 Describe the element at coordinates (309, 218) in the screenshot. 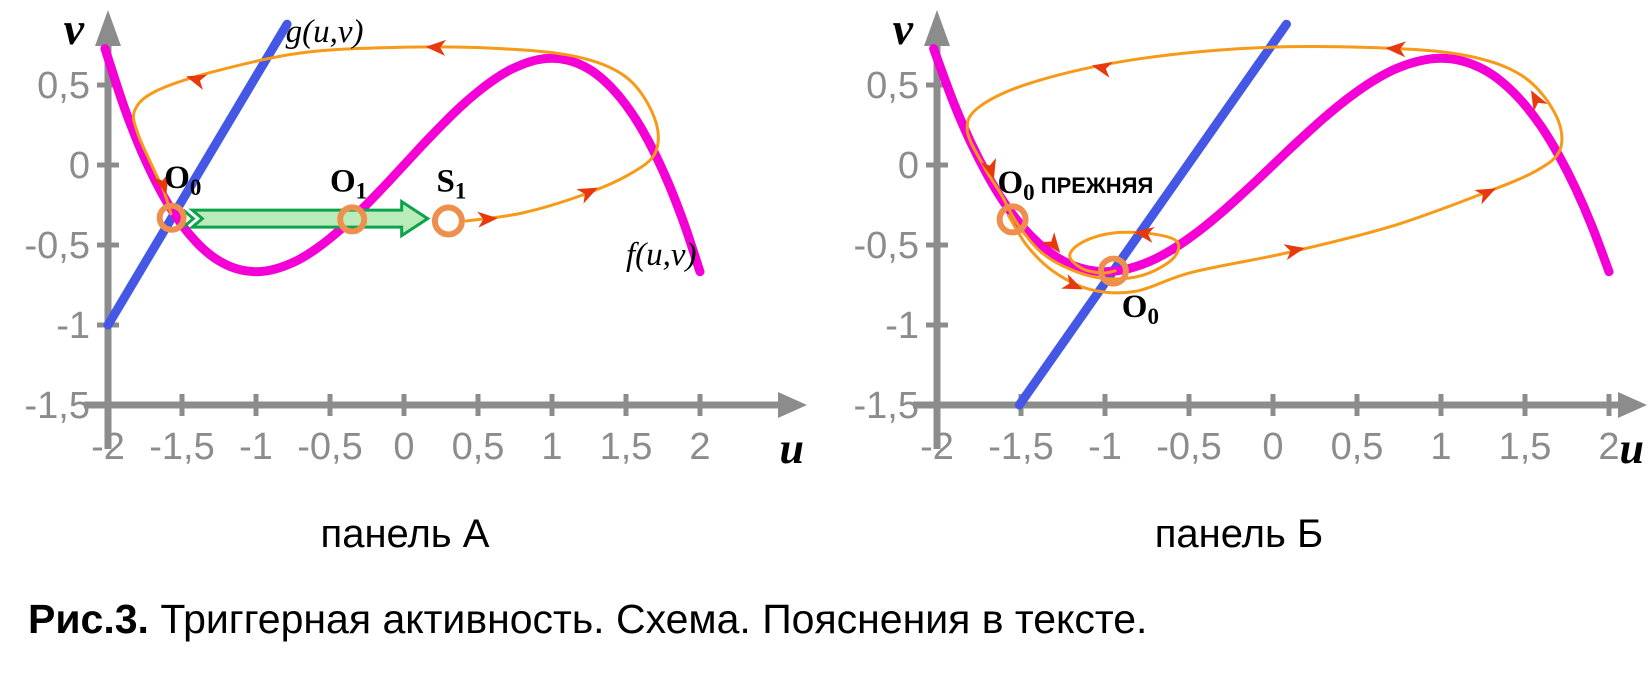

I see `jump-arrow` at that location.